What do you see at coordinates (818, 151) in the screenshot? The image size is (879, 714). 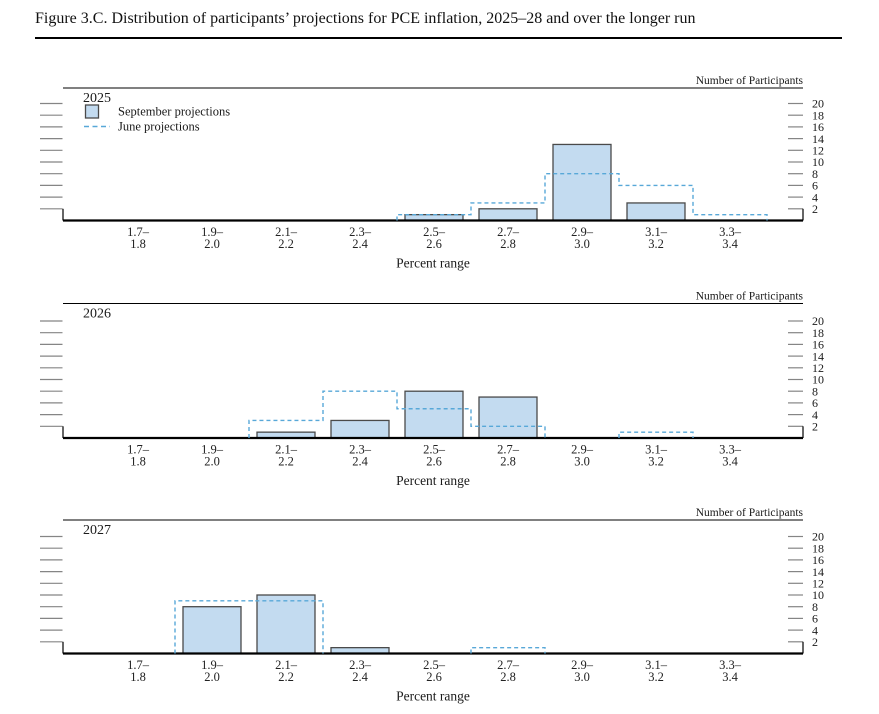 I see `right-tick-label: 12` at bounding box center [818, 151].